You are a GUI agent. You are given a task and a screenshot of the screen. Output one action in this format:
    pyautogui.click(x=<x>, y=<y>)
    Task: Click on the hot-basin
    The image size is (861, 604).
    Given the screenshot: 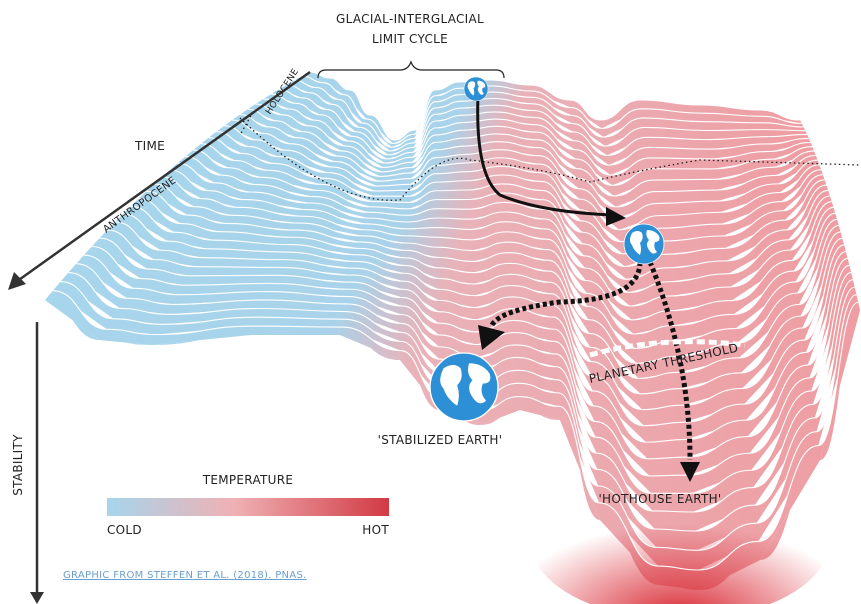 What is the action you would take?
    pyautogui.click(x=680, y=532)
    